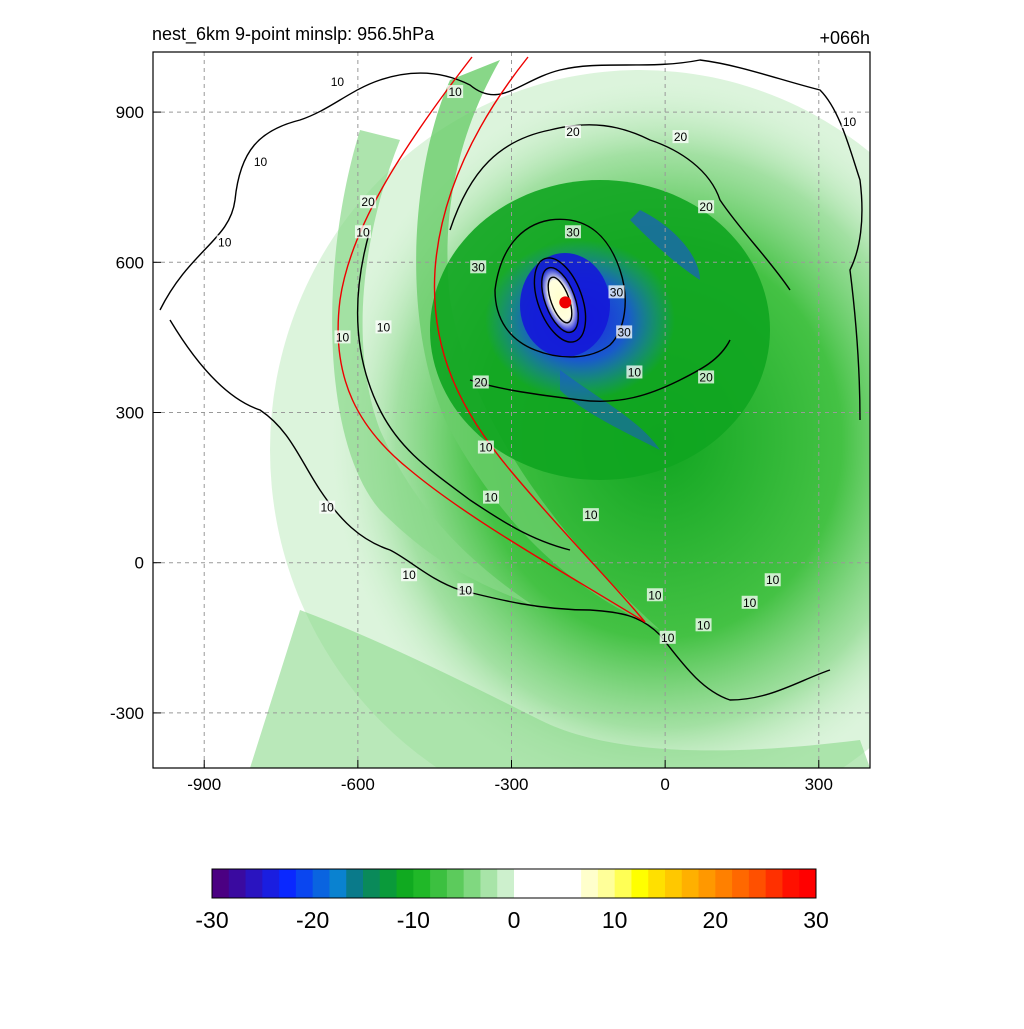 The height and width of the screenshot is (1029, 1024). What do you see at coordinates (716, 920) in the screenshot?
I see `colorbar-tick-label: 20` at bounding box center [716, 920].